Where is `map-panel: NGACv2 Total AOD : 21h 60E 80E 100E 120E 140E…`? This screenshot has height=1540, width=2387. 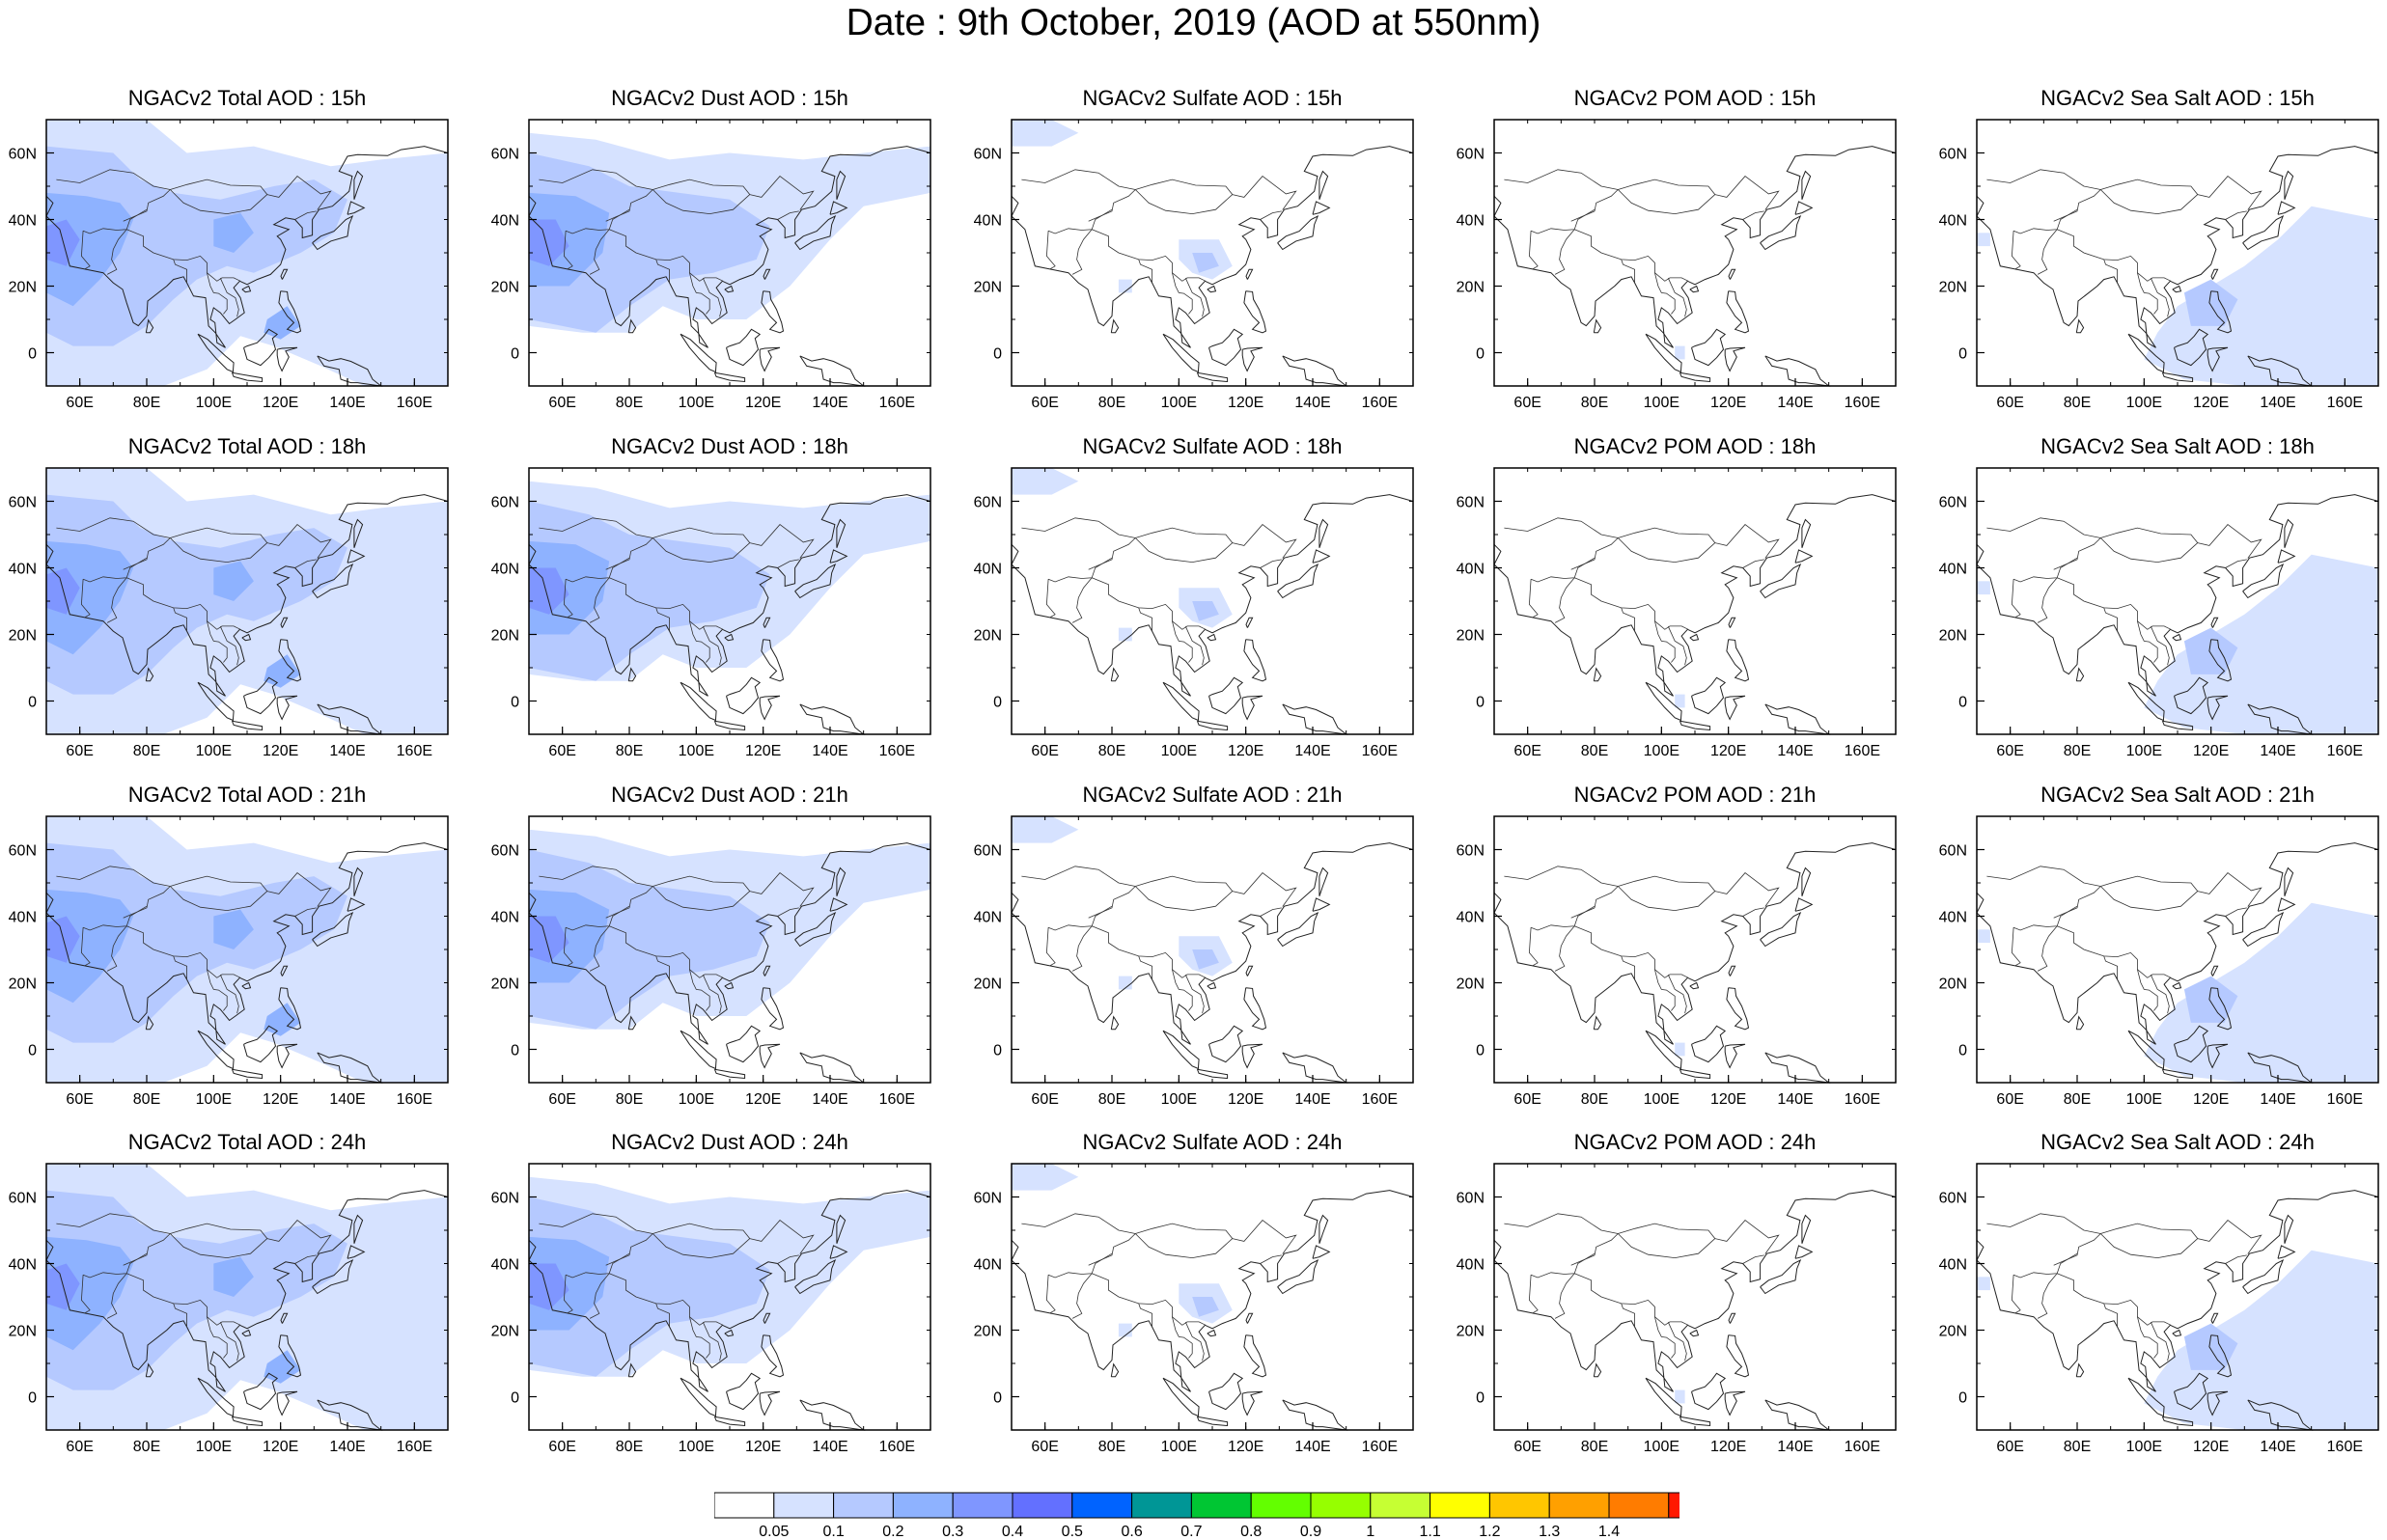
map-panel: NGACv2 Total AOD : 21h 60E 80E 100E 120E 140E… is located at coordinates (241, 953).